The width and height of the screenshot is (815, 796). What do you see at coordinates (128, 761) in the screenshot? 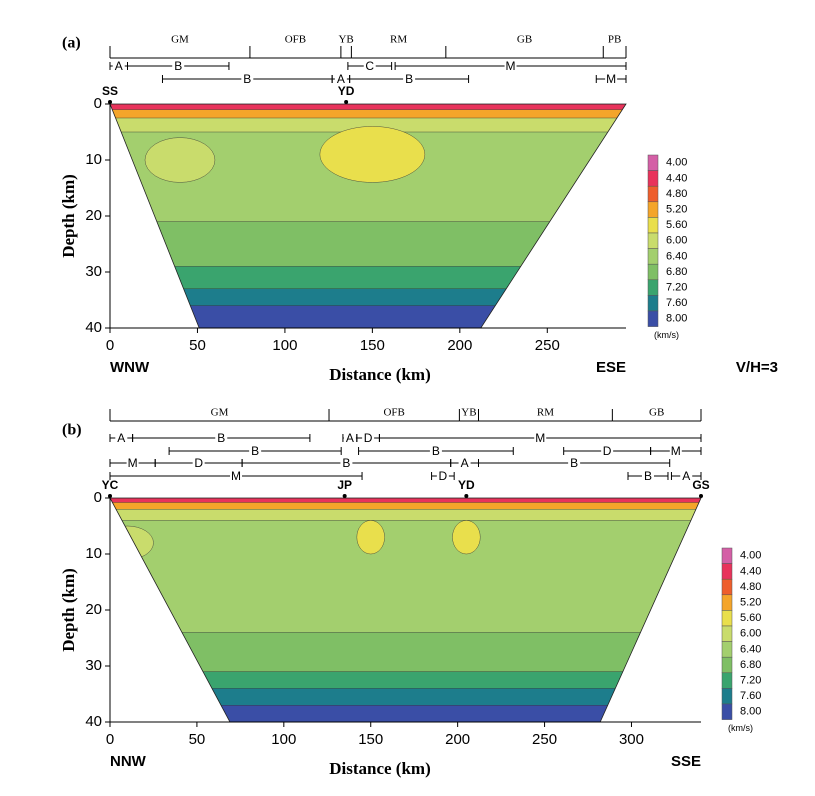
I see `left-end: NNW` at bounding box center [128, 761].